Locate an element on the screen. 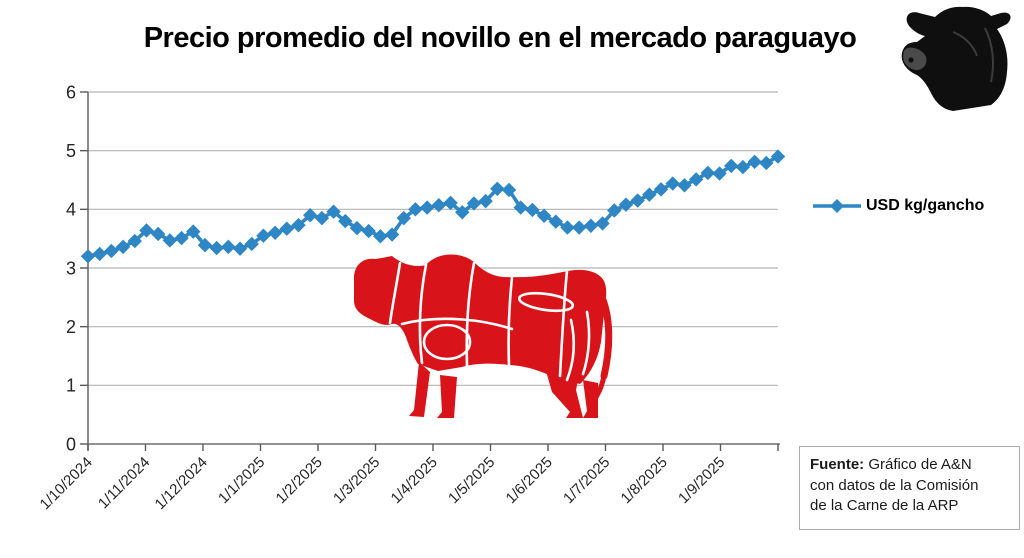  y-axis-label: 3 is located at coordinates (71, 268).